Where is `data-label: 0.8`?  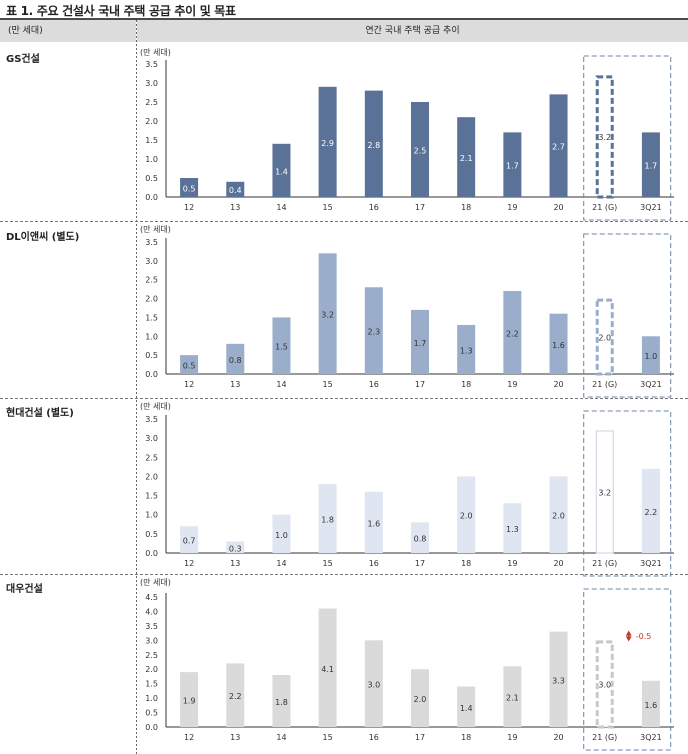 data-label: 0.8 is located at coordinates (420, 539).